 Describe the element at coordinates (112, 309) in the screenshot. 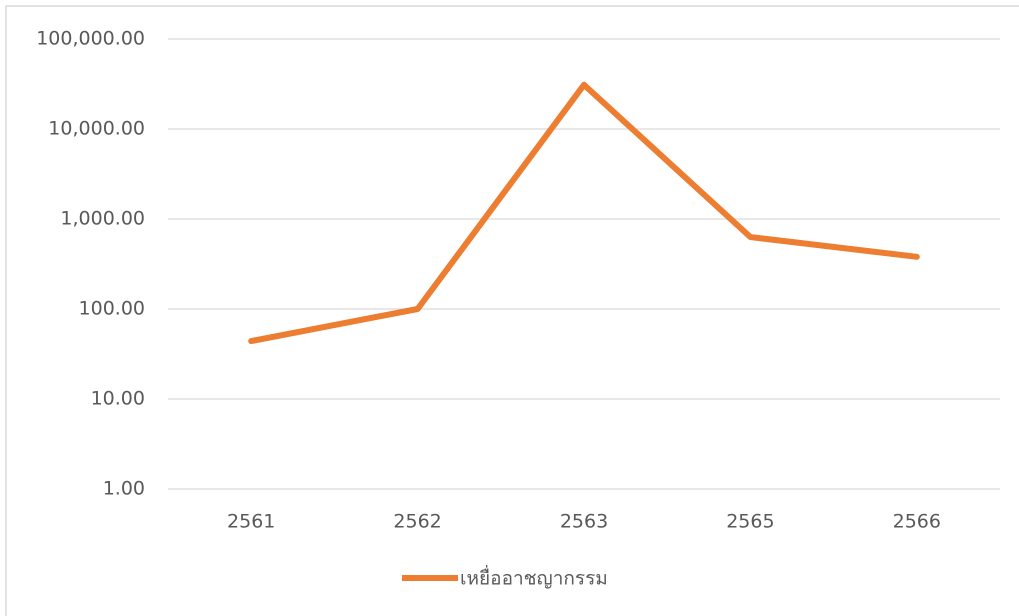

I see `y-tick-label: 100.00` at that location.